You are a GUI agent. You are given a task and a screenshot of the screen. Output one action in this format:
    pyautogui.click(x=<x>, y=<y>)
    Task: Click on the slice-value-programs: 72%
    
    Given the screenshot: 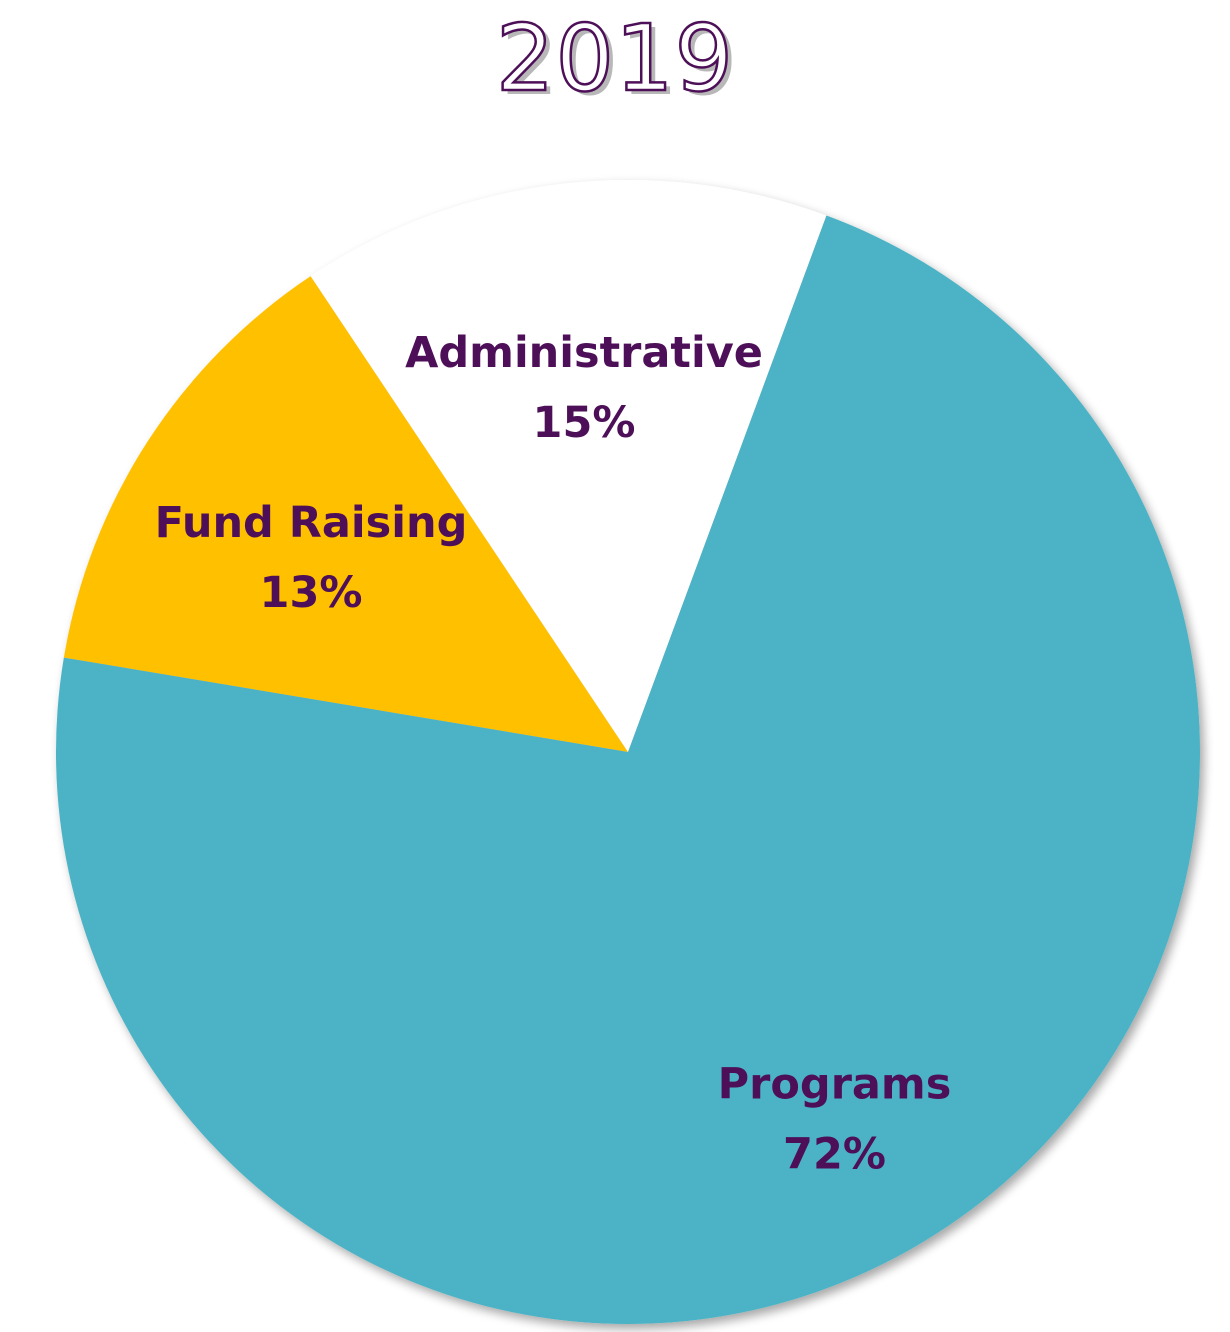 What is the action you would take?
    pyautogui.click(x=834, y=1154)
    